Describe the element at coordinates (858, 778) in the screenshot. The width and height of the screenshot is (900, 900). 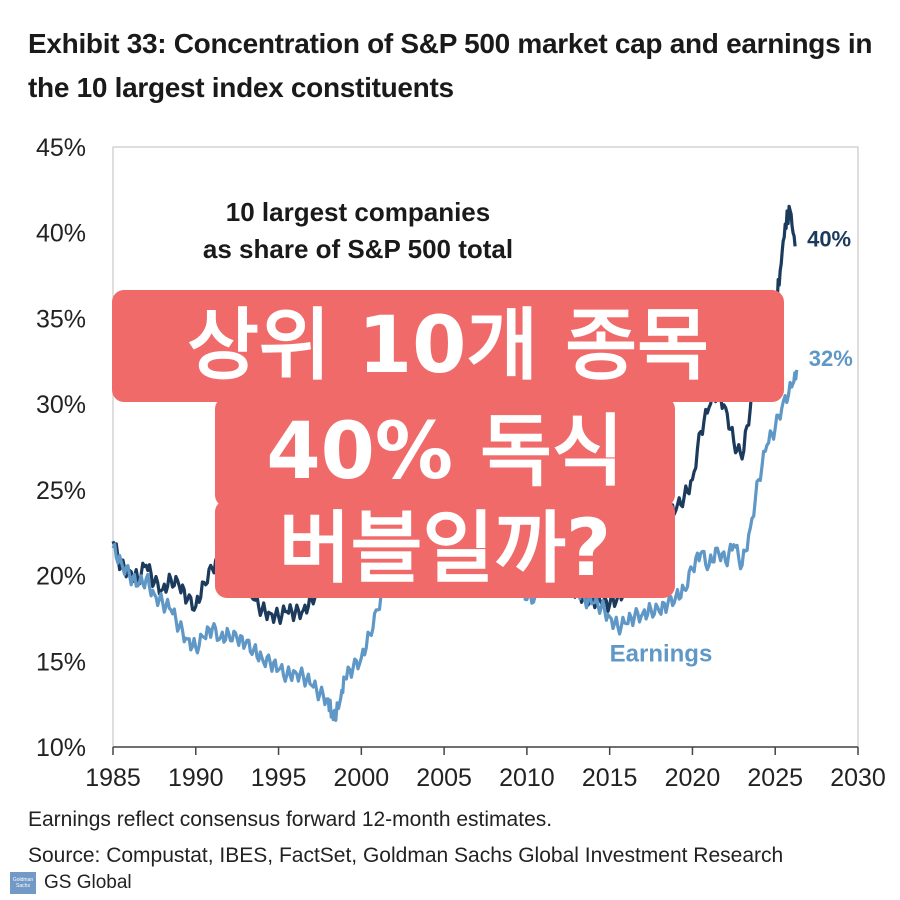
I see `x-tick-label: 2030` at that location.